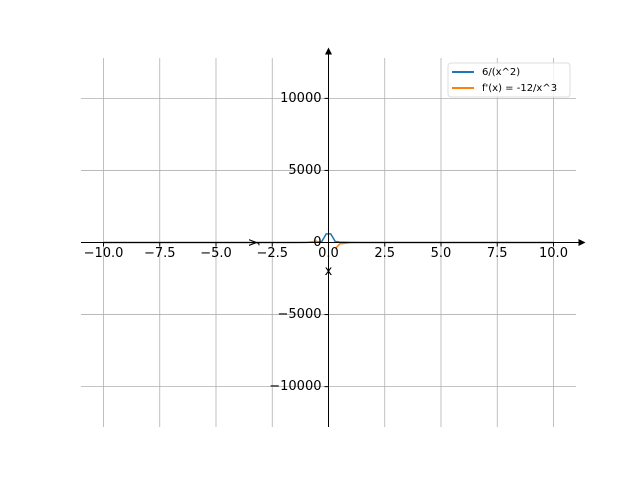 This screenshot has height=484, width=640. I want to click on legend: 6/(x^2) f'(x) = -12/x^3, so click(509, 80).